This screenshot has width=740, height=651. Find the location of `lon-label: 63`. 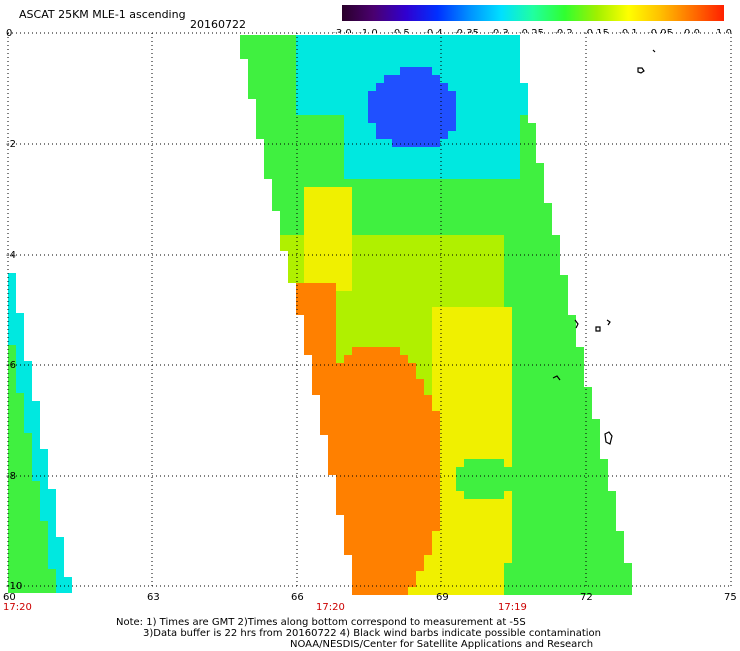

lon-label: 63 is located at coordinates (153, 597).